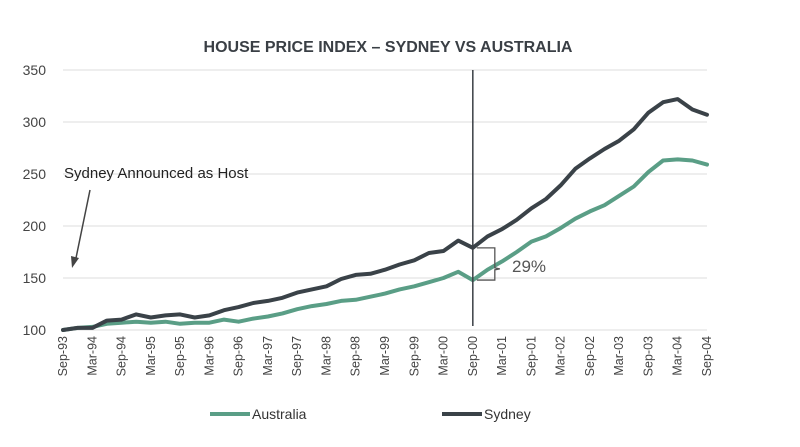 The width and height of the screenshot is (800, 447). What do you see at coordinates (151, 356) in the screenshot?
I see `x-tick-label: Mar-95` at bounding box center [151, 356].